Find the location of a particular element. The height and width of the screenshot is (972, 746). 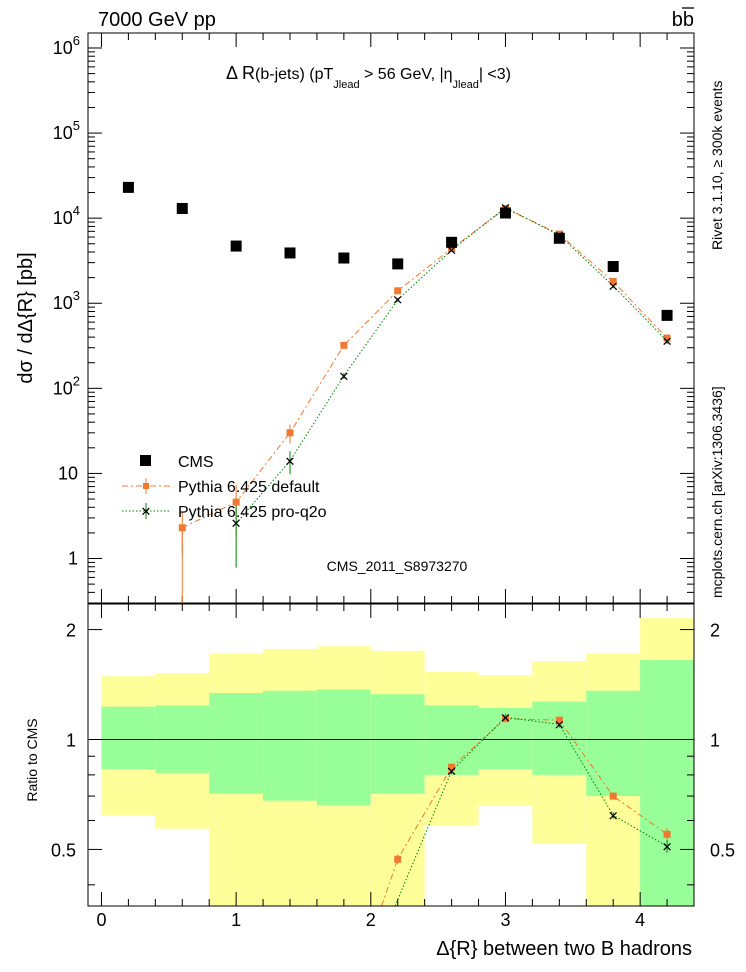

legend-label-proq2o: Pythia 6.425 pro-q2o is located at coordinates (252, 512).